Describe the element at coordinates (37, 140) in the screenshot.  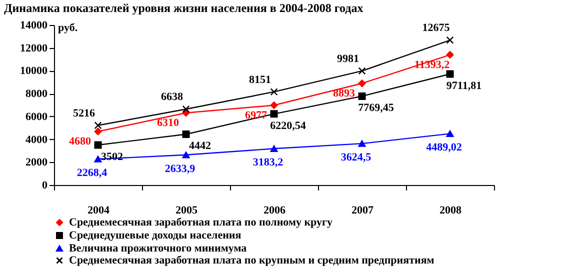
I see `y-tick-label: 4000` at that location.